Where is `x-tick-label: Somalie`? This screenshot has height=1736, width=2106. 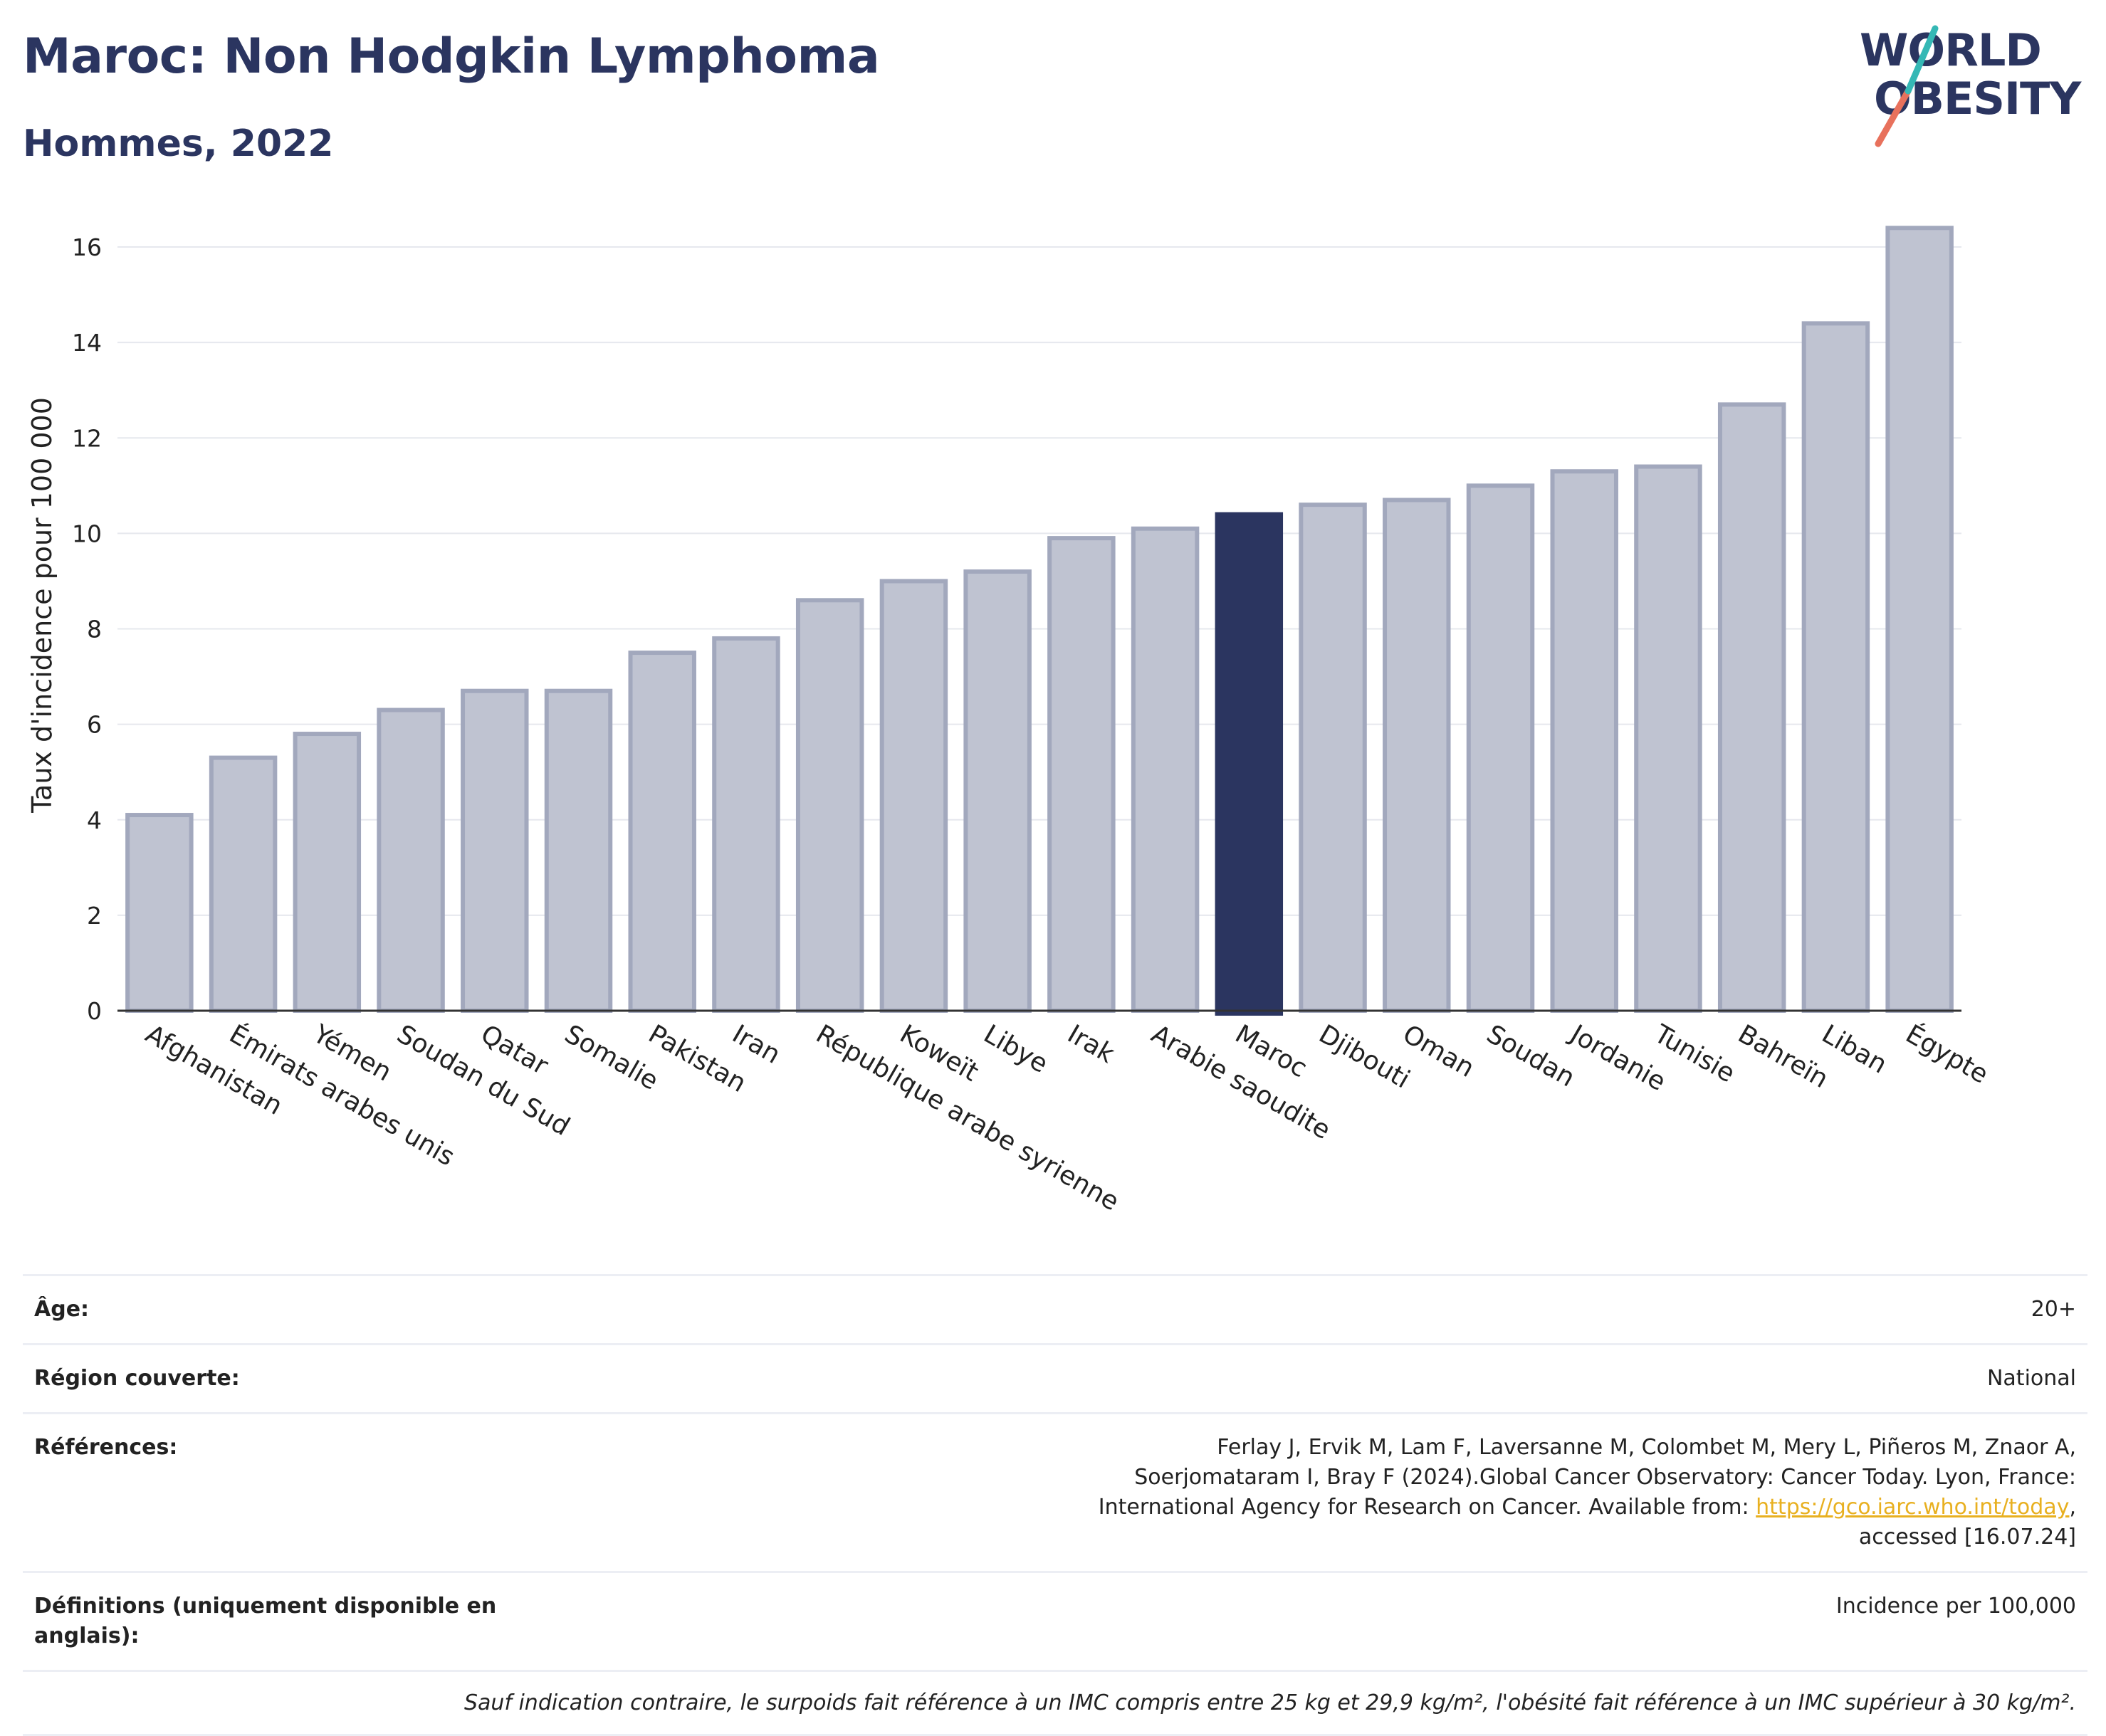
x-tick-label: Somalie is located at coordinates (611, 1057).